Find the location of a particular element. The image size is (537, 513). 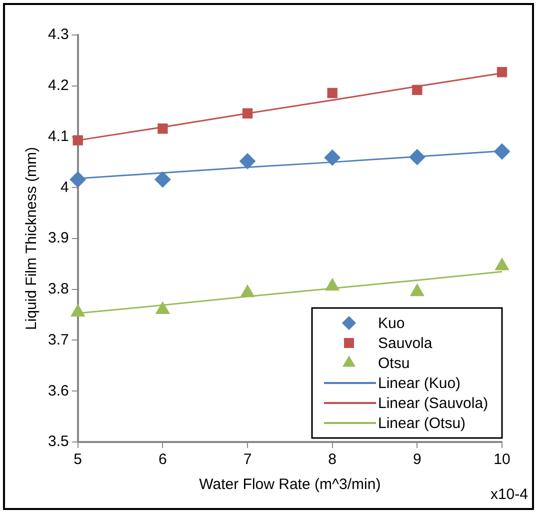

x-axis-title: Water Flow Rate (m^3/min) is located at coordinates (290, 485).